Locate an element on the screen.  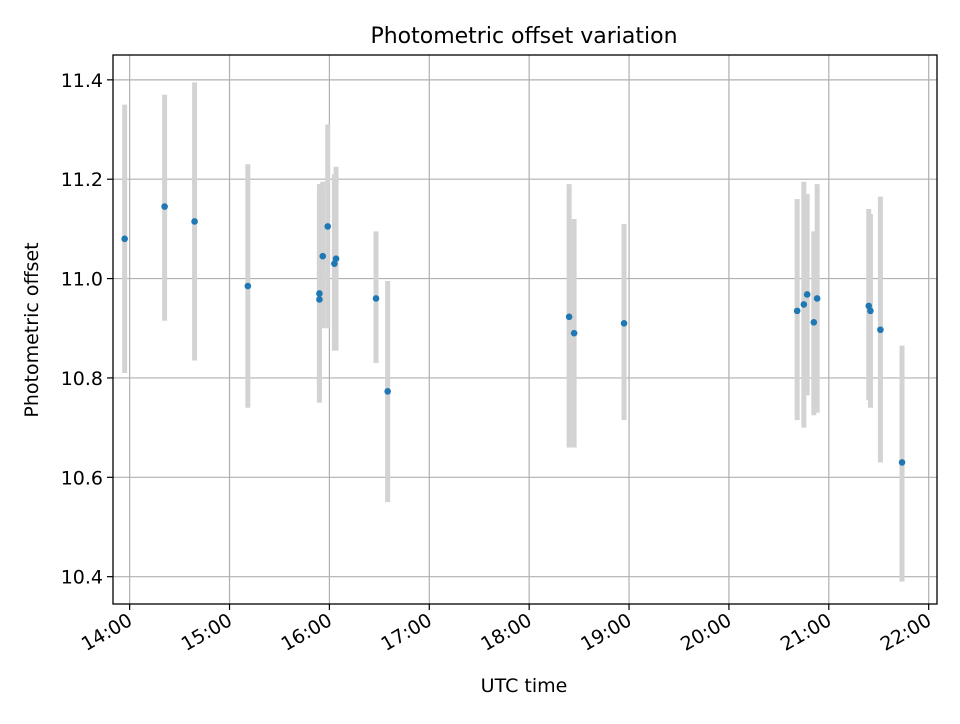
y-tick-label: 10.6 is located at coordinates (82, 478).